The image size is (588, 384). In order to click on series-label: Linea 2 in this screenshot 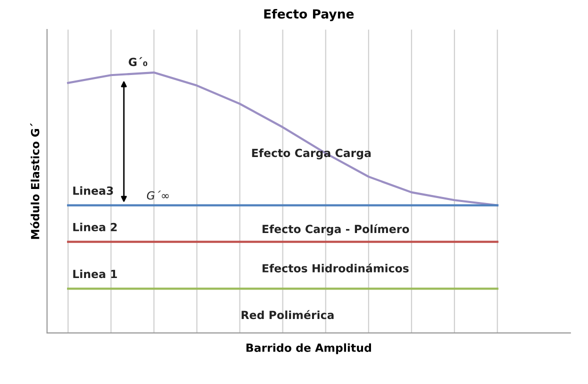, I will do `click(95, 227)`.